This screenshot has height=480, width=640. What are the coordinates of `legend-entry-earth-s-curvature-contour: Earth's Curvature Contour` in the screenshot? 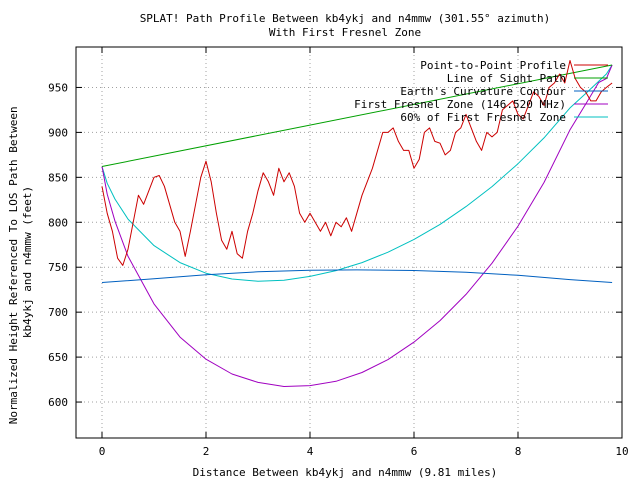 It's located at (483, 91).